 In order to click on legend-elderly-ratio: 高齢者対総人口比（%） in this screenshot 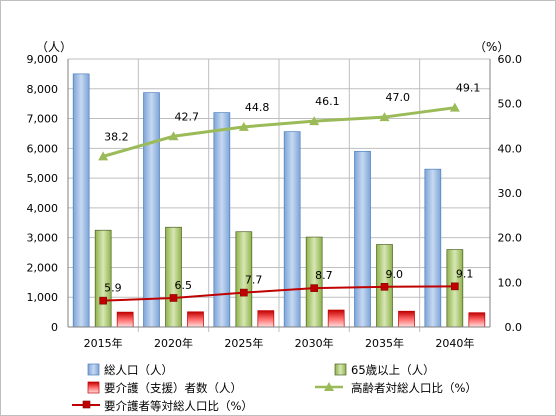, I will do `click(414, 388)`.